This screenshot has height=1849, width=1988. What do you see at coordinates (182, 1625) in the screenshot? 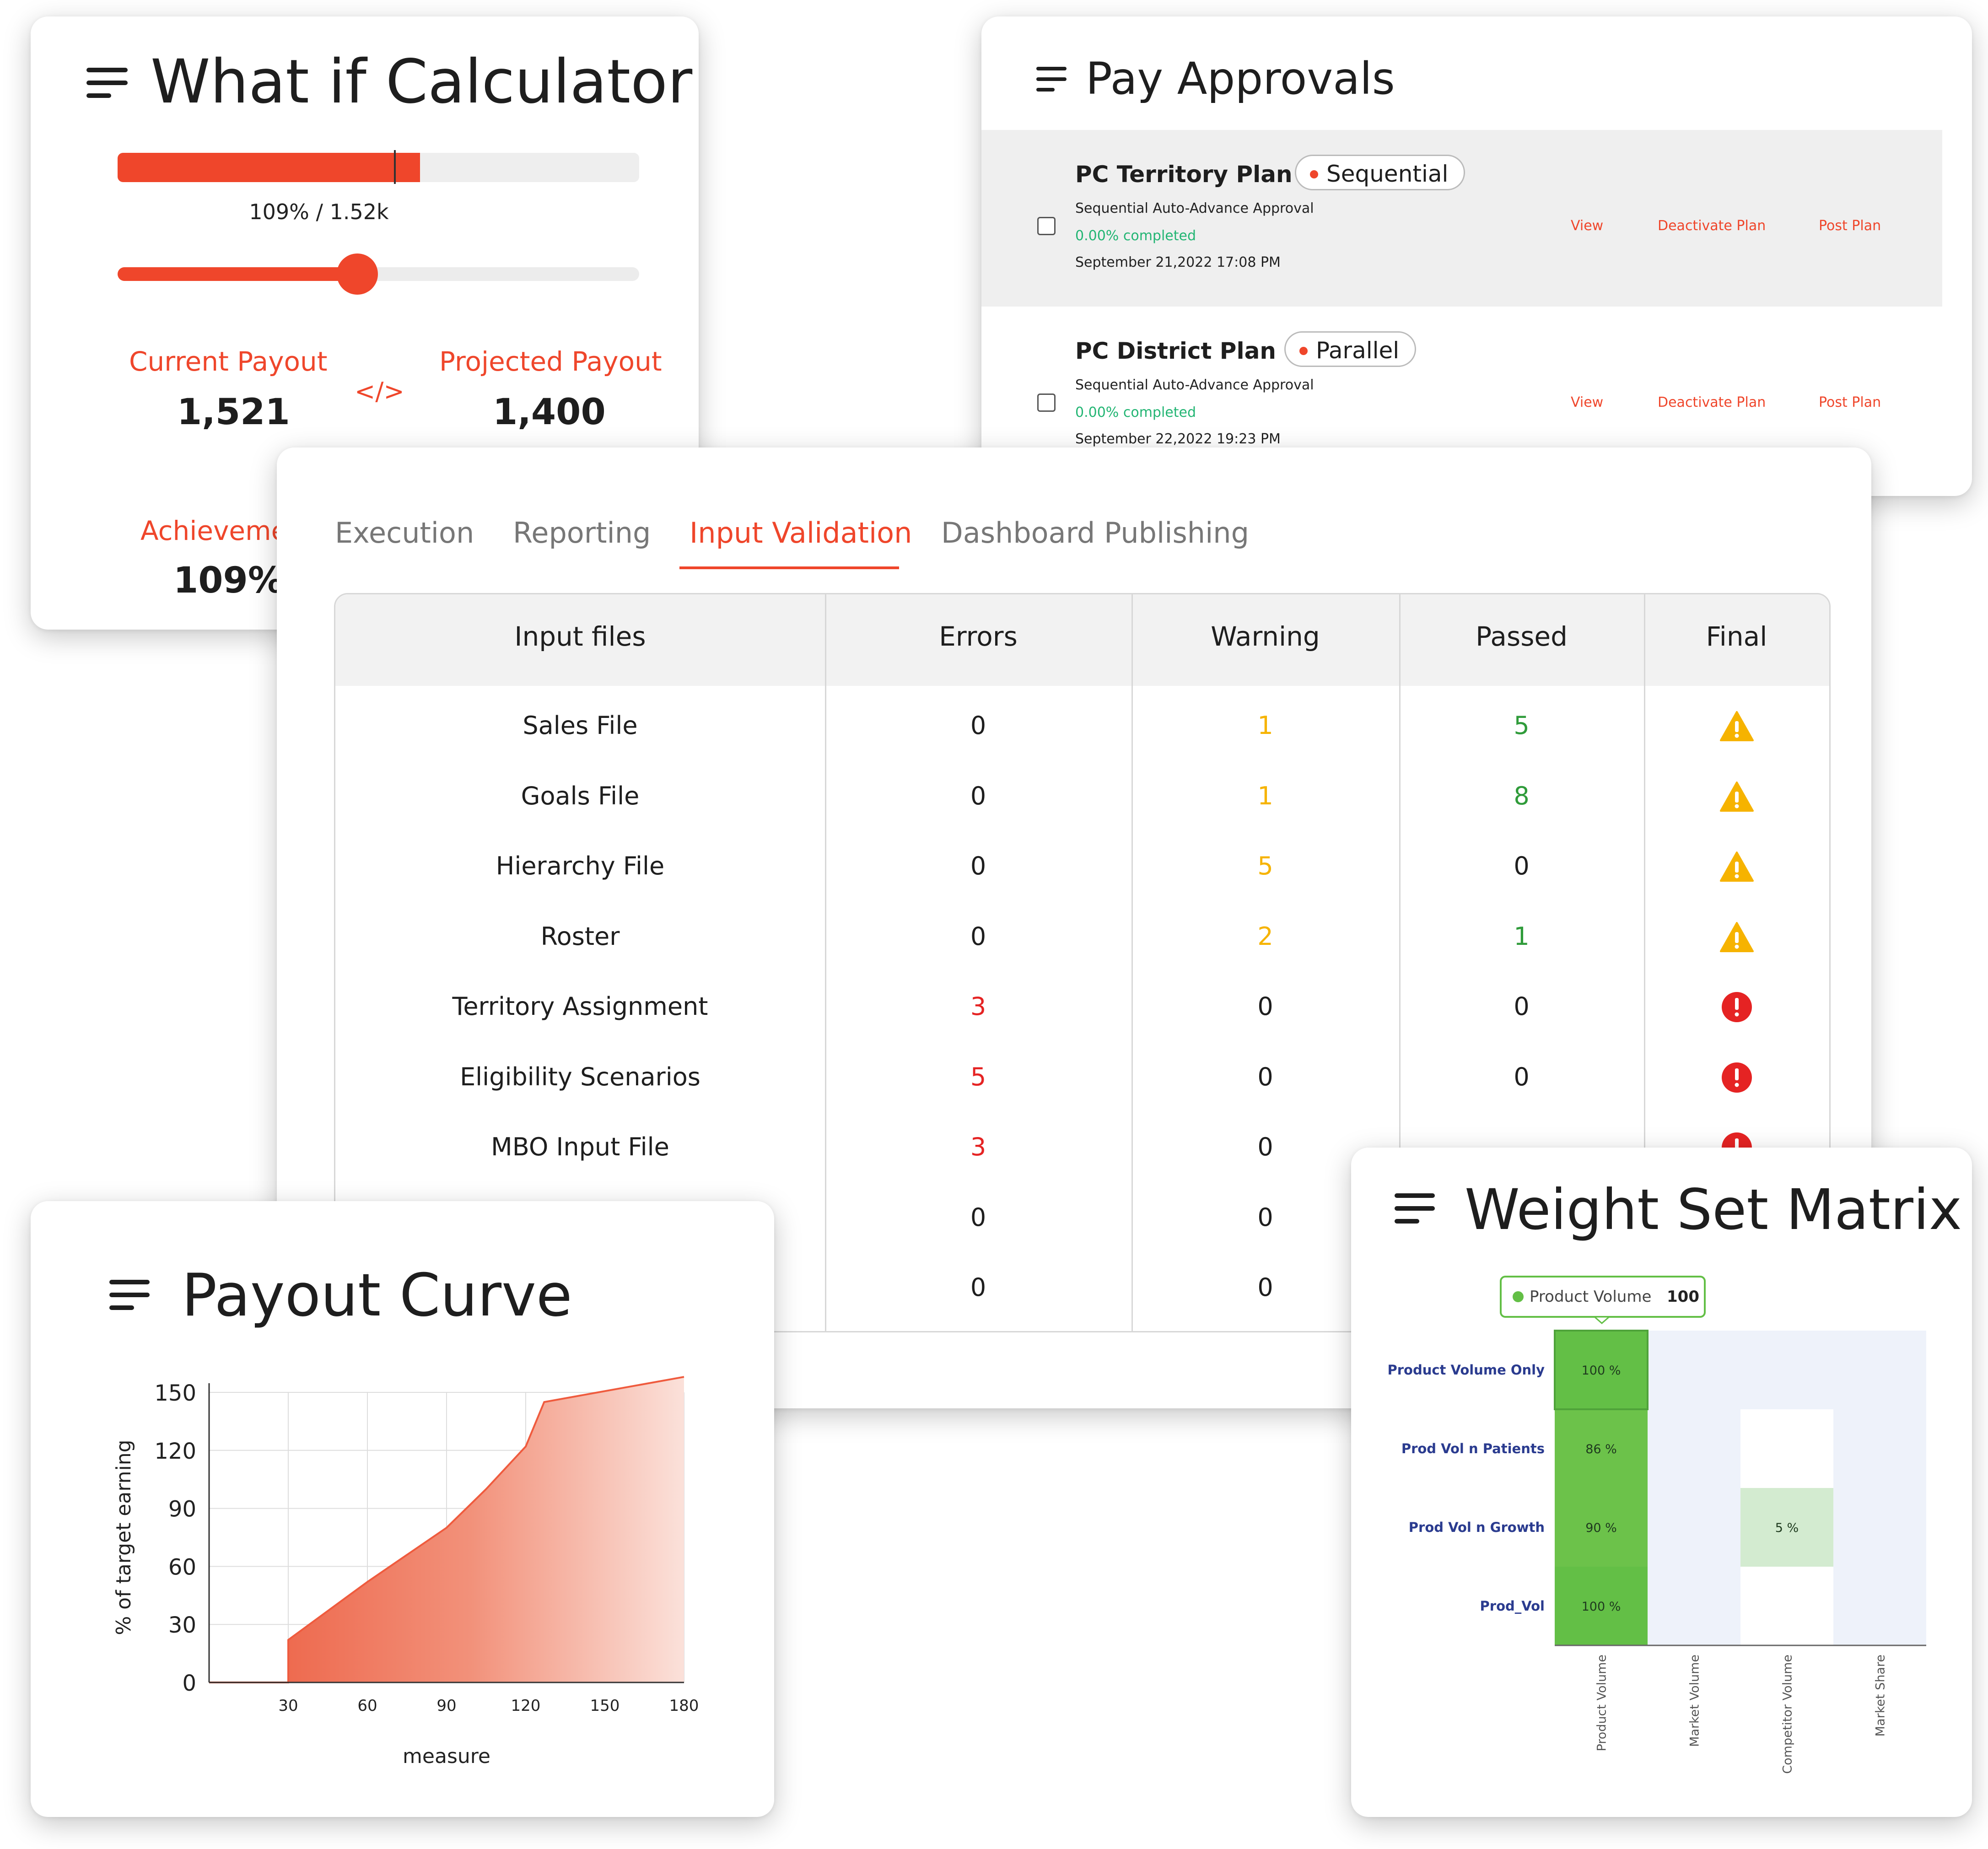
I see `y-tick-label: 30` at bounding box center [182, 1625].